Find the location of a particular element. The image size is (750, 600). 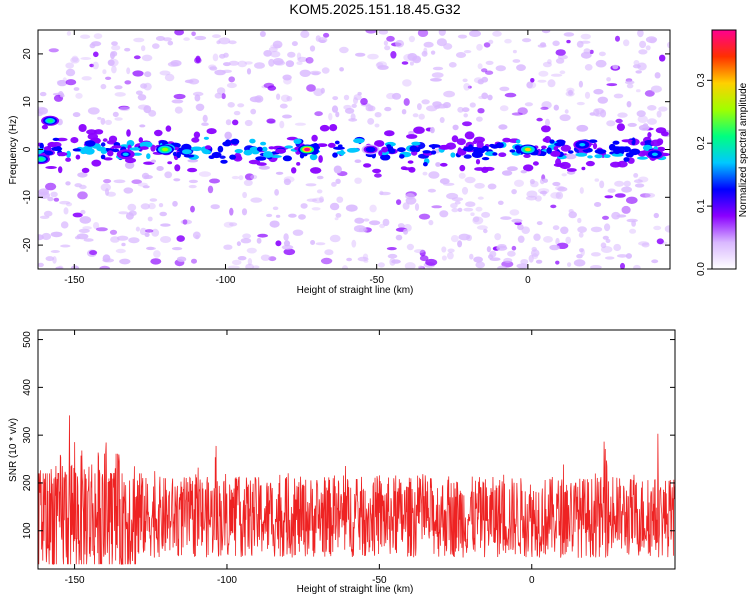

x-tick-label: -50 is located at coordinates (376, 280).